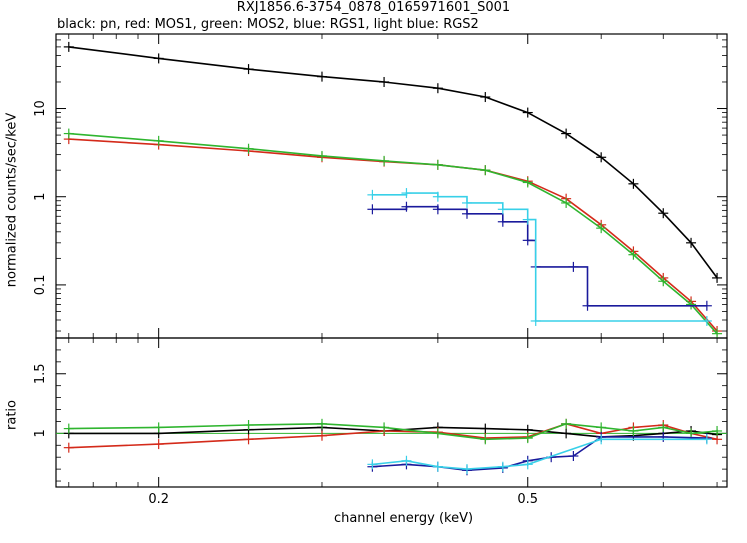 This screenshot has height=543, width=747. Describe the element at coordinates (40, 373) in the screenshot. I see `y-tick-label-ratio: 1.5` at that location.